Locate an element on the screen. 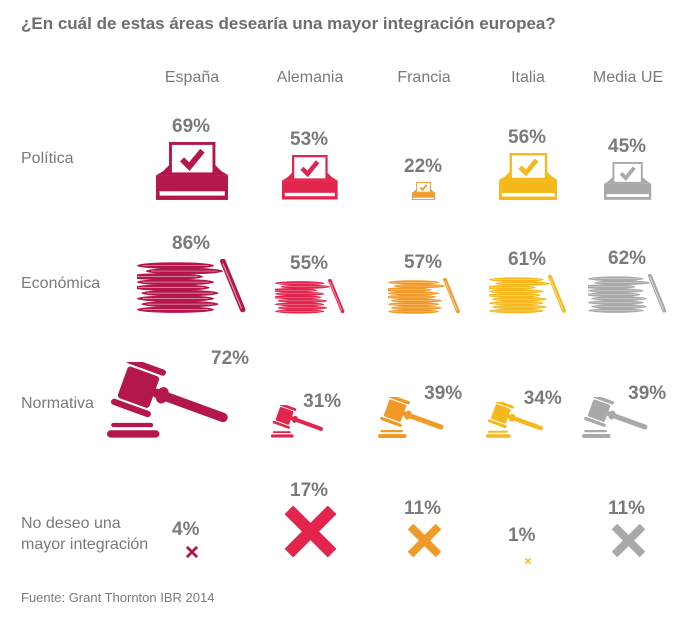 This screenshot has height=622, width=700. column-header-4: Media UE is located at coordinates (628, 77).